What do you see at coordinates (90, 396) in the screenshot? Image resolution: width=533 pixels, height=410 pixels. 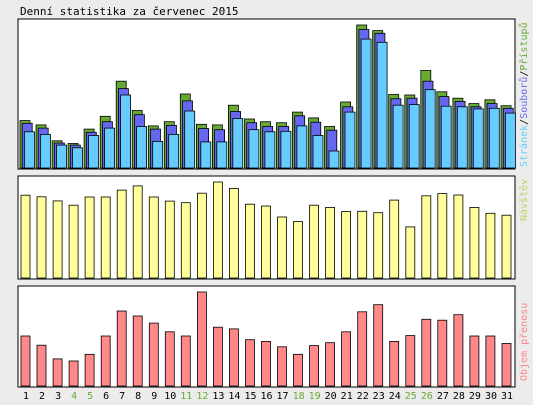 I see `x-tick-label-day-5: 5` at bounding box center [90, 396].